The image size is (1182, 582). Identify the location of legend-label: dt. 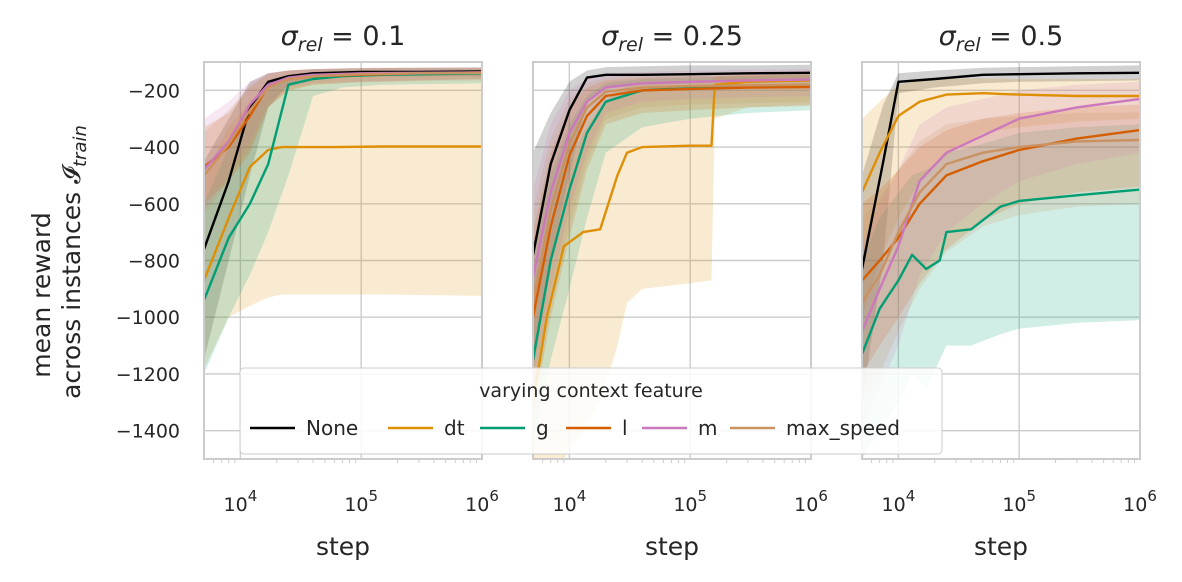
(454, 428).